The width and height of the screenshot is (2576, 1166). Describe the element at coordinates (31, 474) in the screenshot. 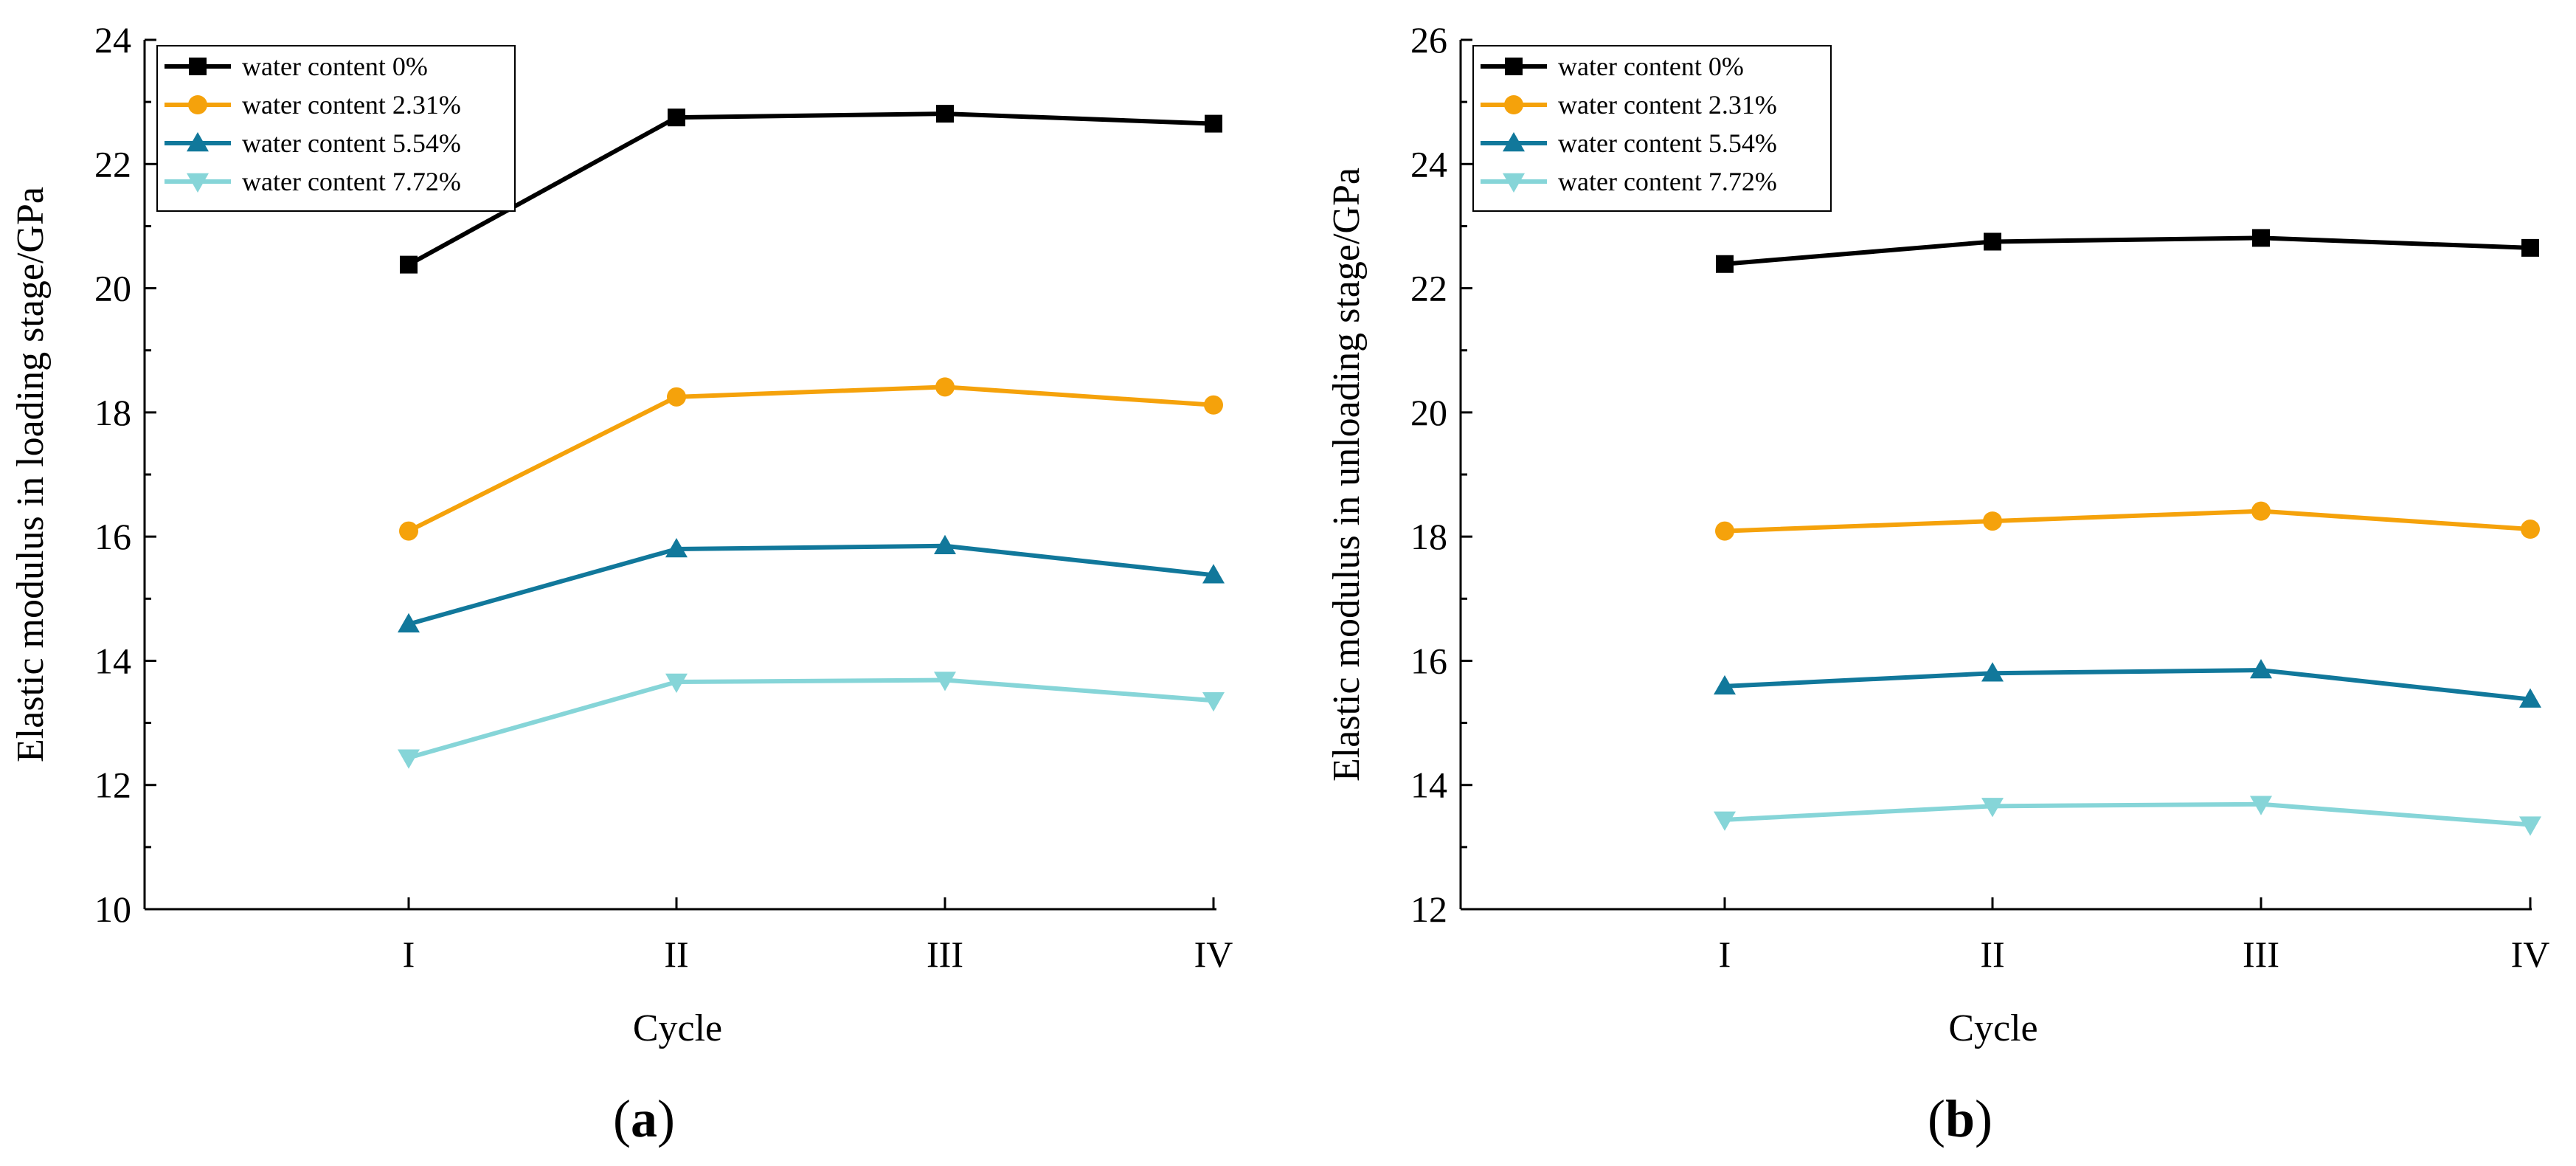

I see `y-axis-title: Elastic modulus in loading stage/GPa` at that location.